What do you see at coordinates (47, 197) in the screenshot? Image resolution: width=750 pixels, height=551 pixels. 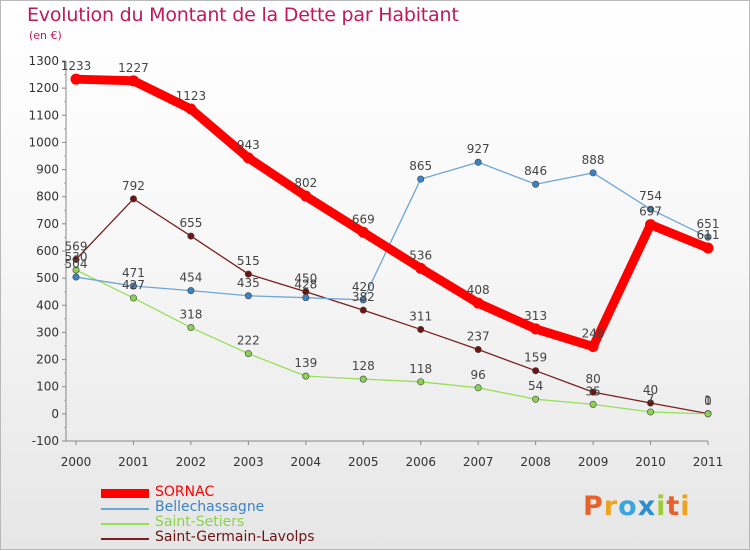 I see `y-tick-label: 800` at bounding box center [47, 197].